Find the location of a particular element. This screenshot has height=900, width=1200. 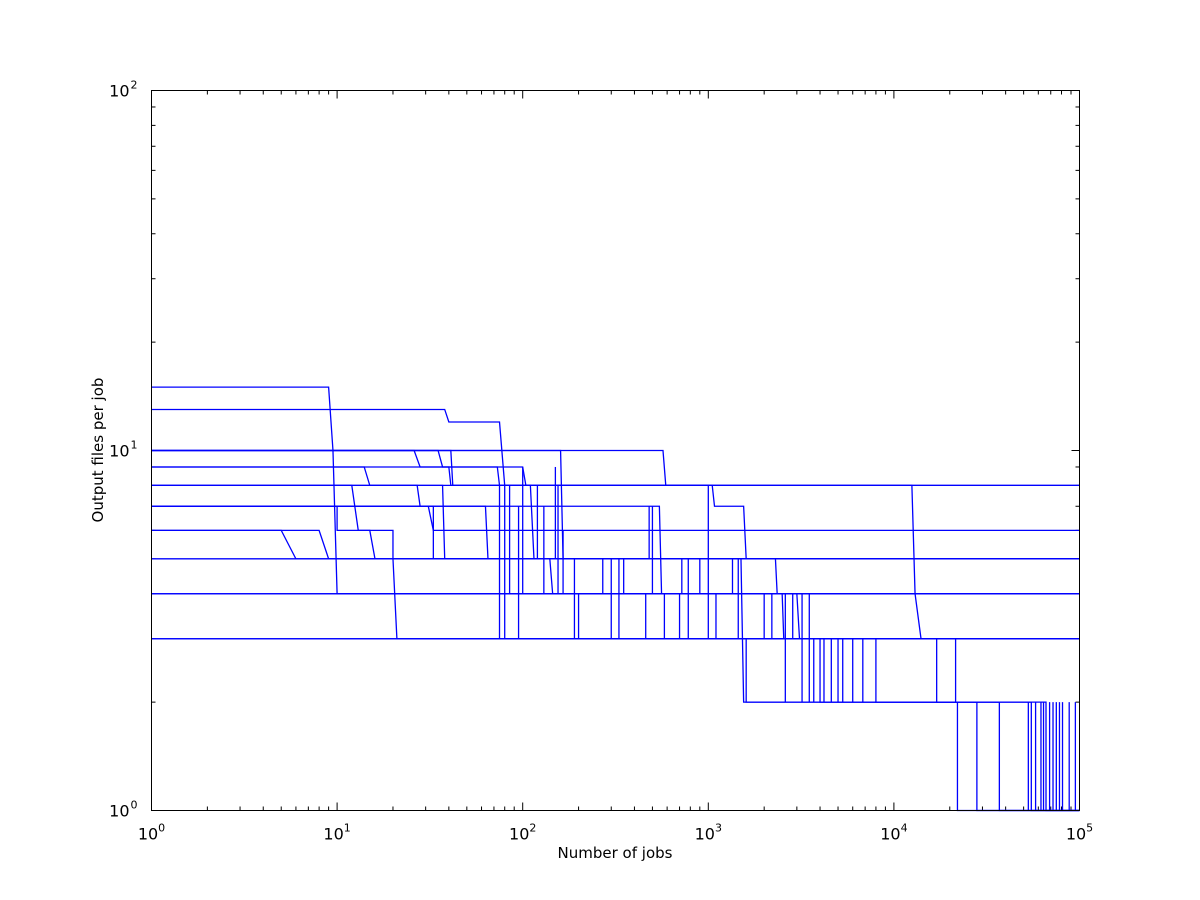

y-axis-label: Output files per job is located at coordinates (98, 450).